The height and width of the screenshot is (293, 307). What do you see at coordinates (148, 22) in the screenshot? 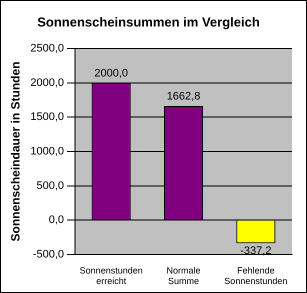
I see `chart-title: Sonnenscheinsummen im Vergleich` at bounding box center [148, 22].